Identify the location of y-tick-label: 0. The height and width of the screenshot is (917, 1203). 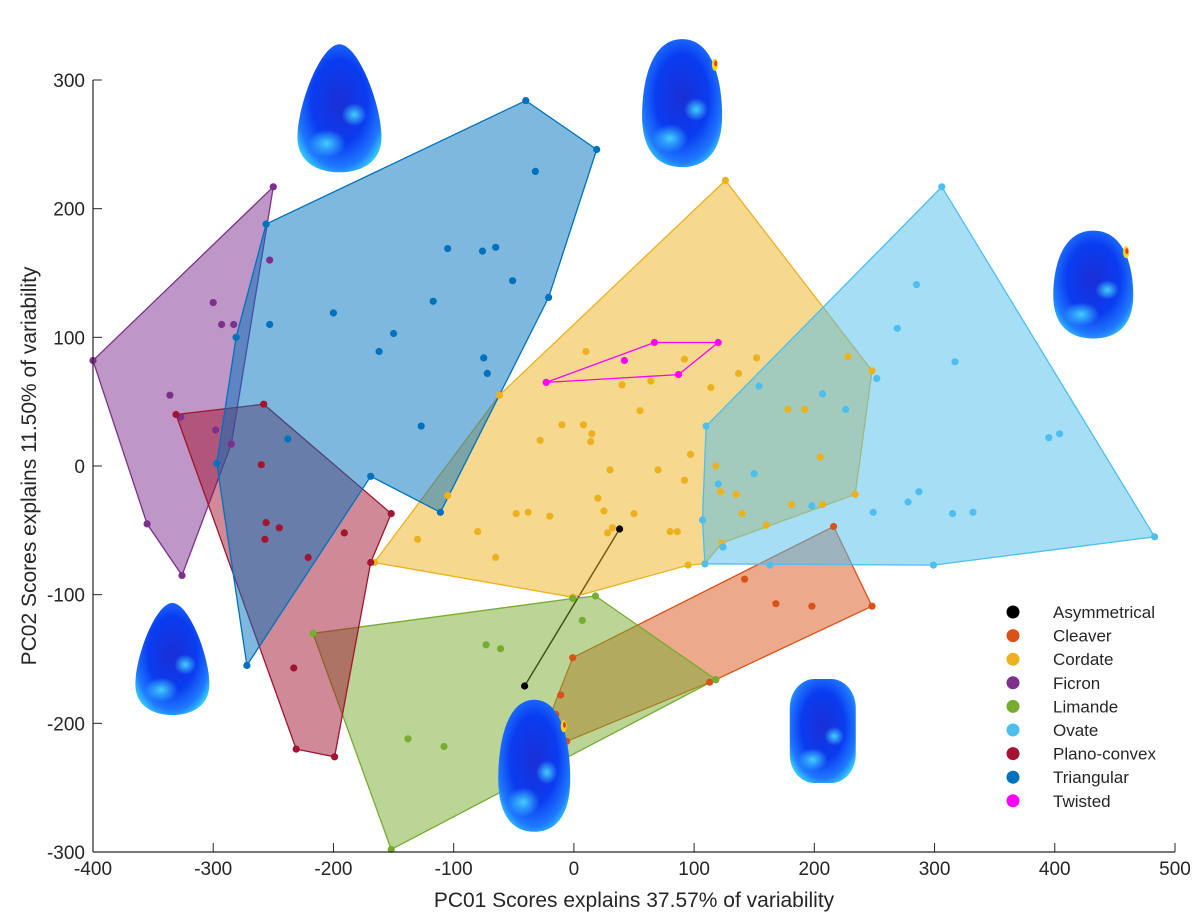
(79, 467).